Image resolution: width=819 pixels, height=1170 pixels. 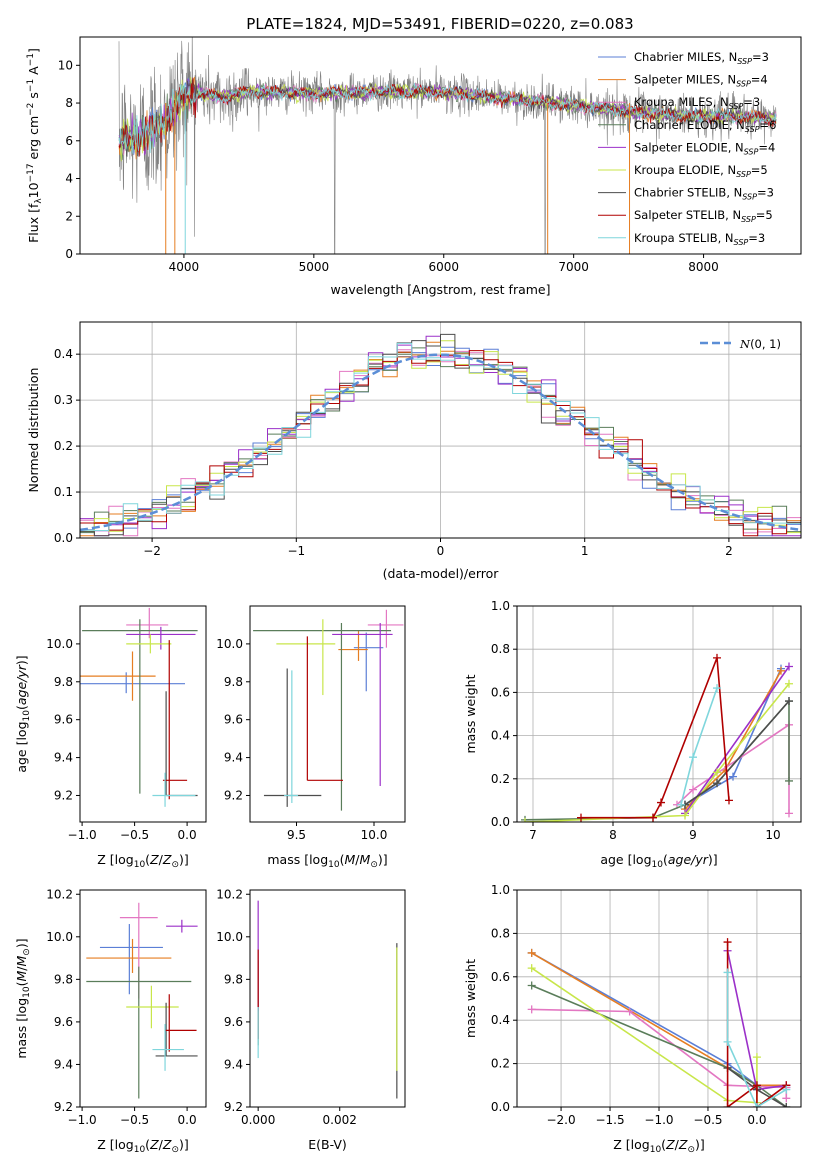 What do you see at coordinates (69, 103) in the screenshot?
I see `y-tick-label: 8` at bounding box center [69, 103].